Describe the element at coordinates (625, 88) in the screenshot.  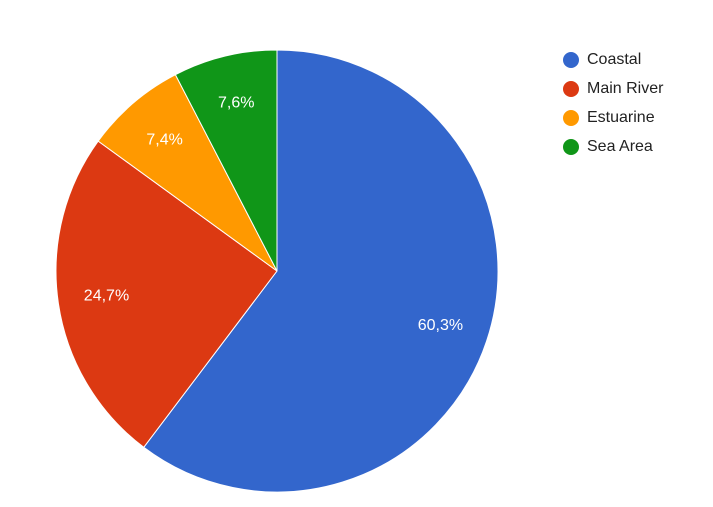
I see `legend-label: Main River` at that location.